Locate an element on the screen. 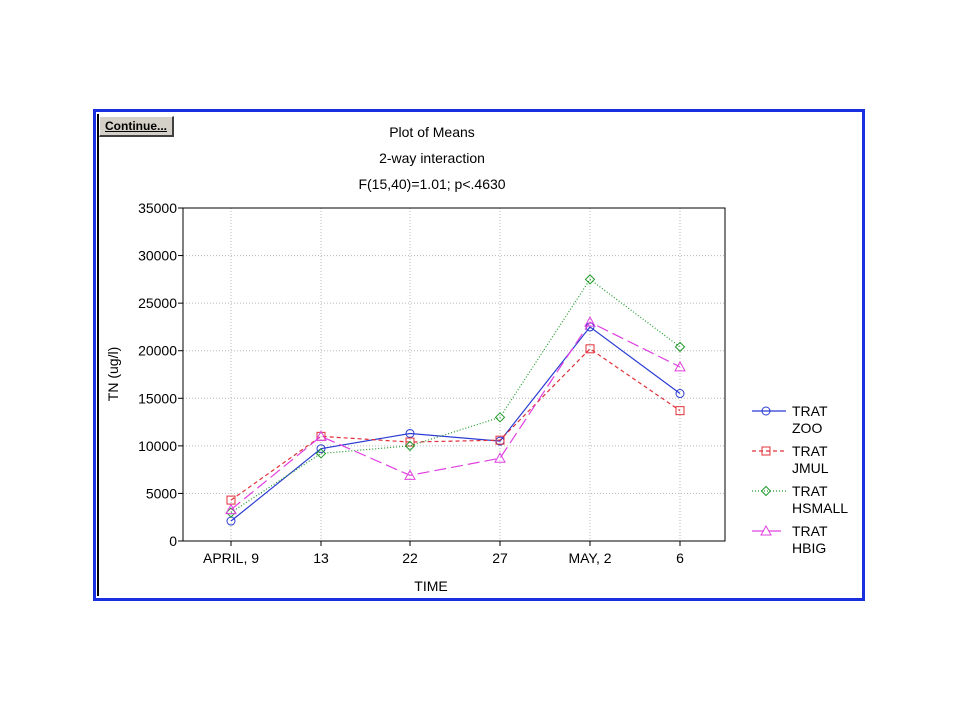 The image size is (960, 720). x-axis-label: TIME is located at coordinates (430, 586).